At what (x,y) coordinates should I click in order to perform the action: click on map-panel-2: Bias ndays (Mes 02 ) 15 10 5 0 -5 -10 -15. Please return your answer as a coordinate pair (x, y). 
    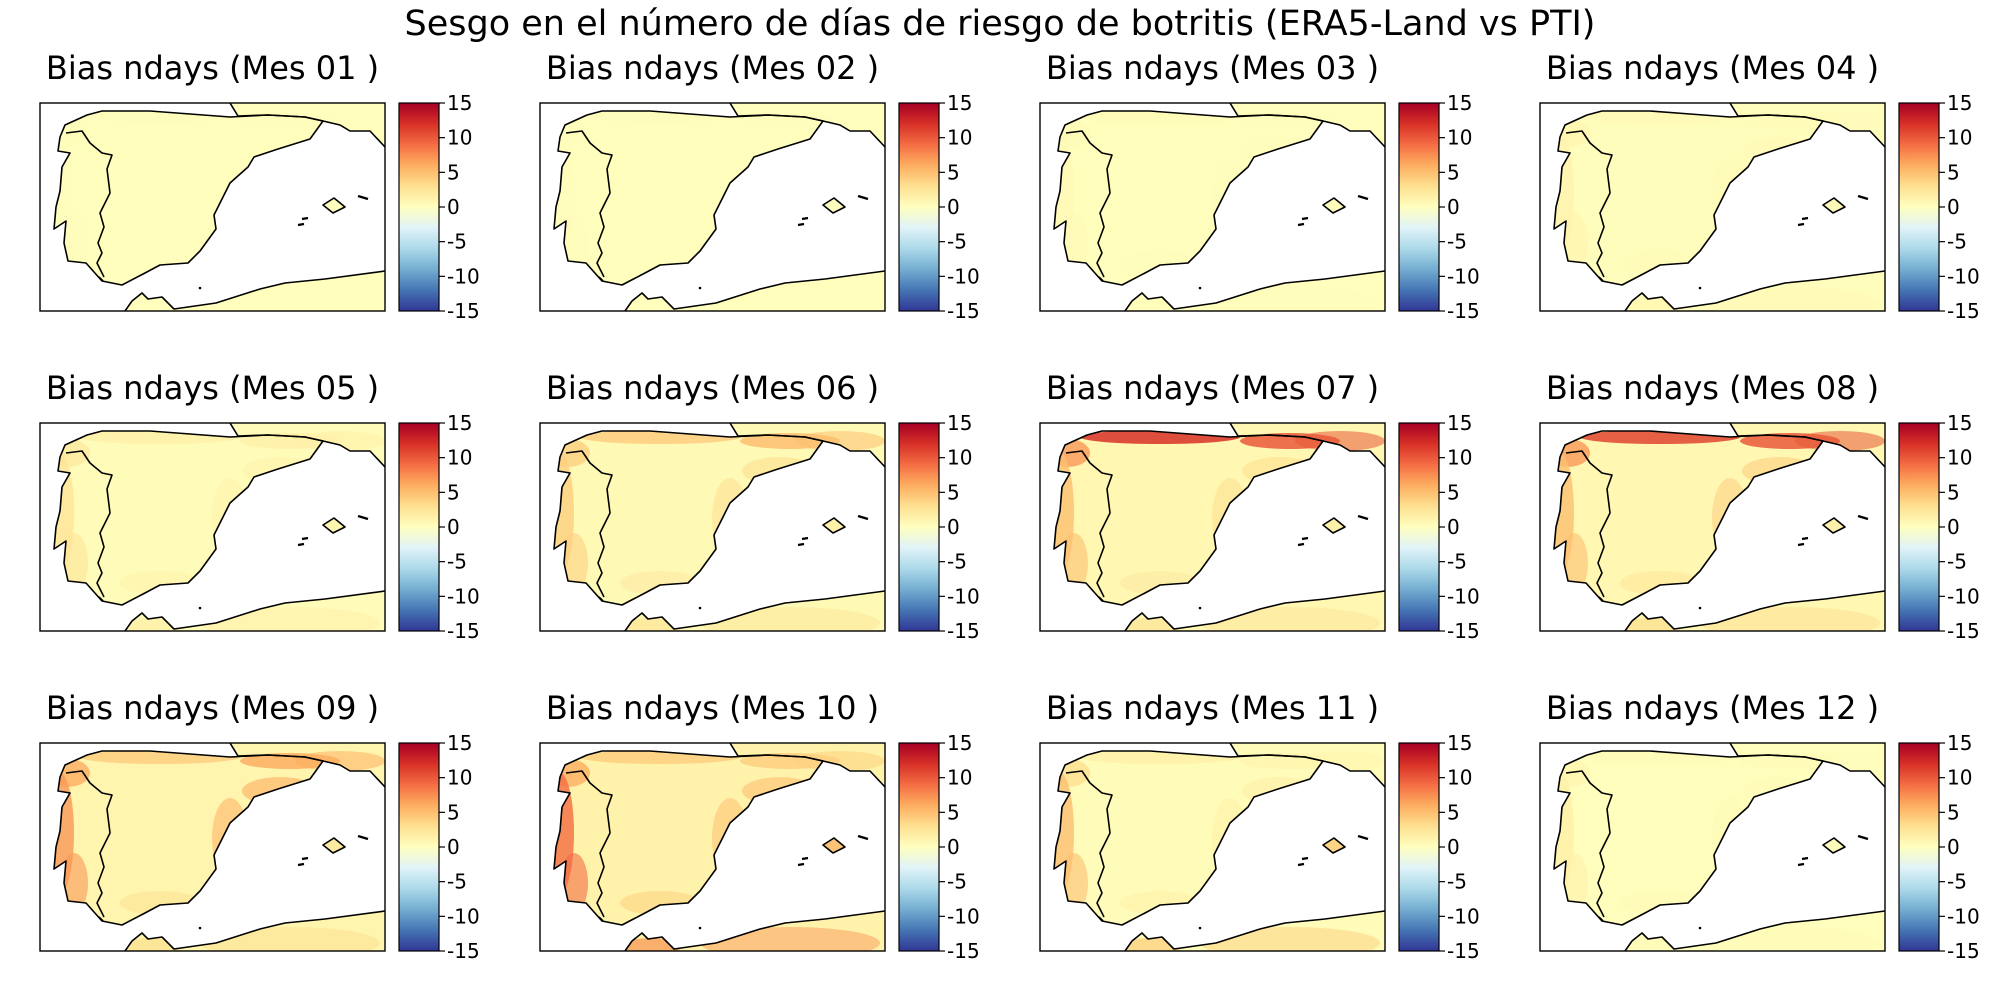
    Looking at the image, I should click on (759, 186).